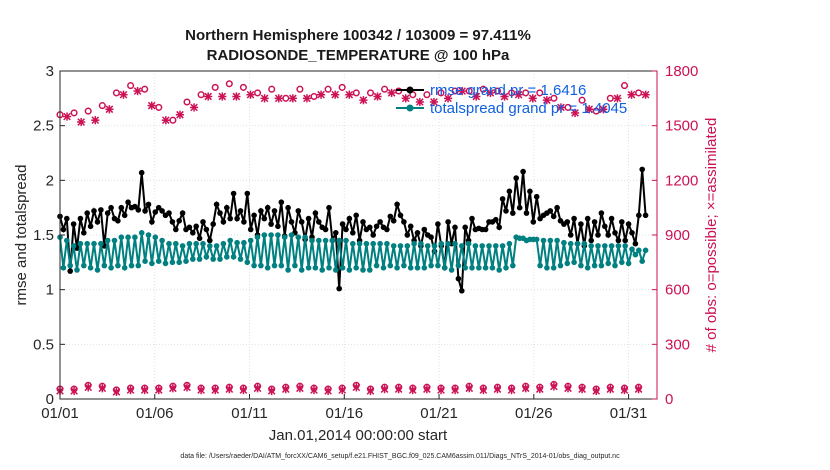 This screenshot has height=470, width=830. Describe the element at coordinates (349, 388) in the screenshot. I see `series-low-count-possible` at that location.